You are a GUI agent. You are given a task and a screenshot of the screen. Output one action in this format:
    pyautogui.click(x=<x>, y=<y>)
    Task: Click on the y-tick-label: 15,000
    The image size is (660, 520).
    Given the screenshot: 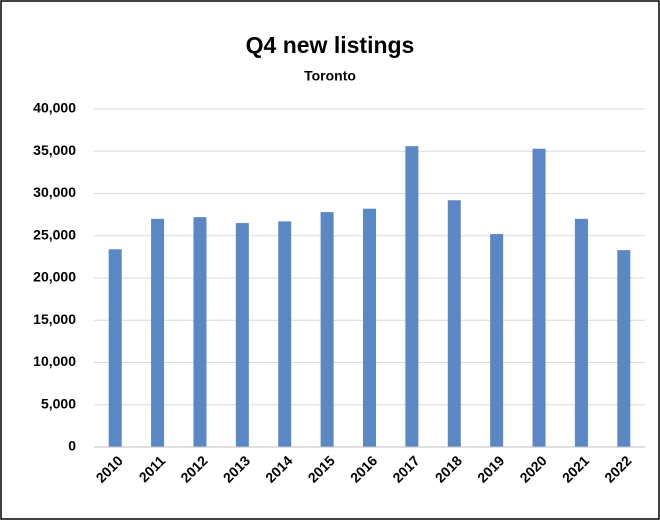 What is the action you would take?
    pyautogui.click(x=54, y=319)
    